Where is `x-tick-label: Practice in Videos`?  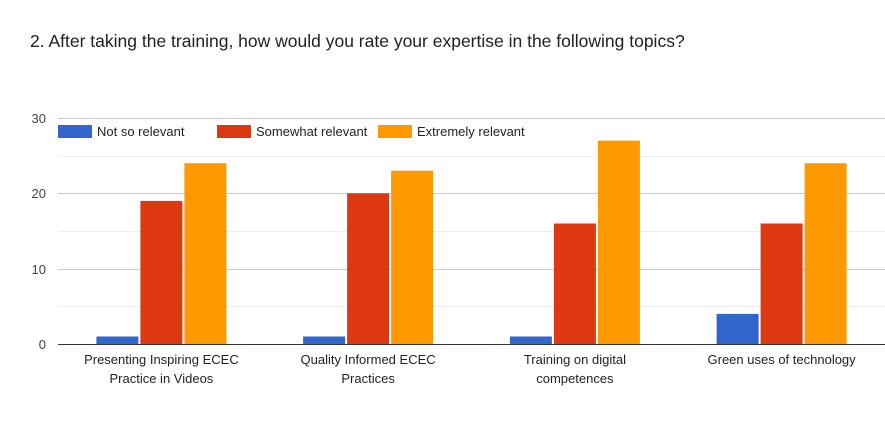
x-tick-label: Practice in Videos is located at coordinates (161, 378).